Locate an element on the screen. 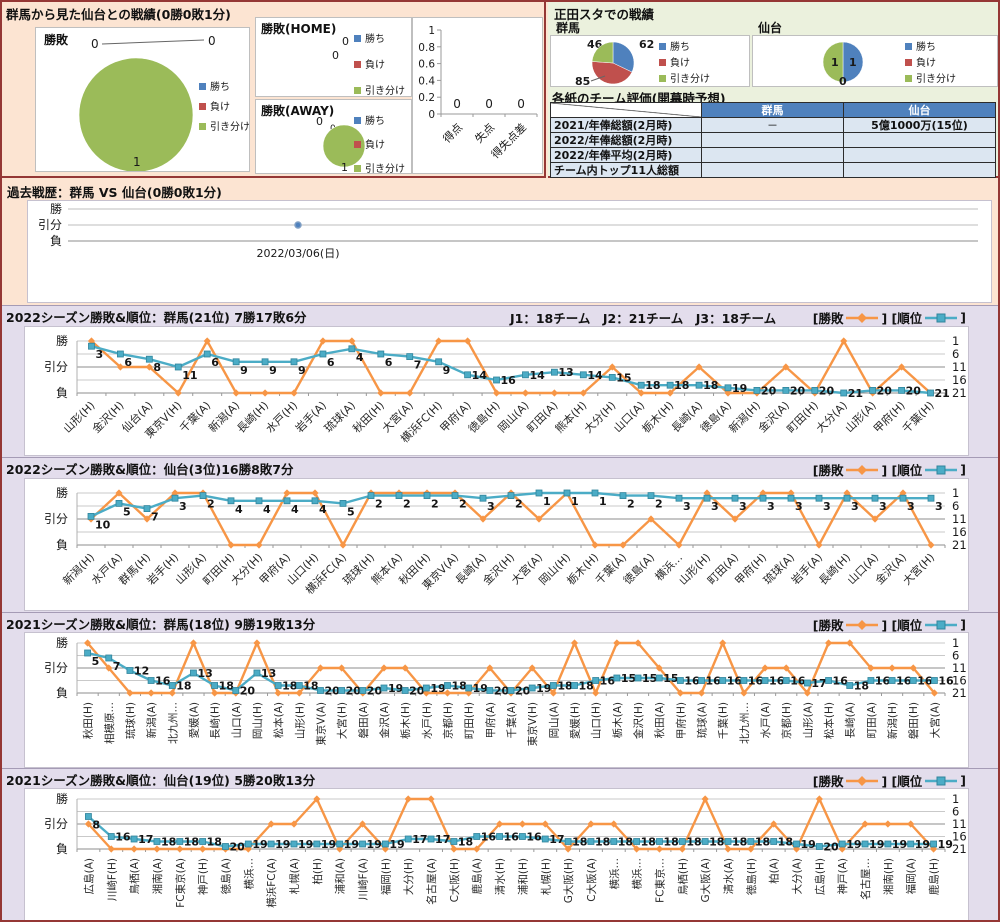  pie-main-title: 勝敗 is located at coordinates (56, 40).